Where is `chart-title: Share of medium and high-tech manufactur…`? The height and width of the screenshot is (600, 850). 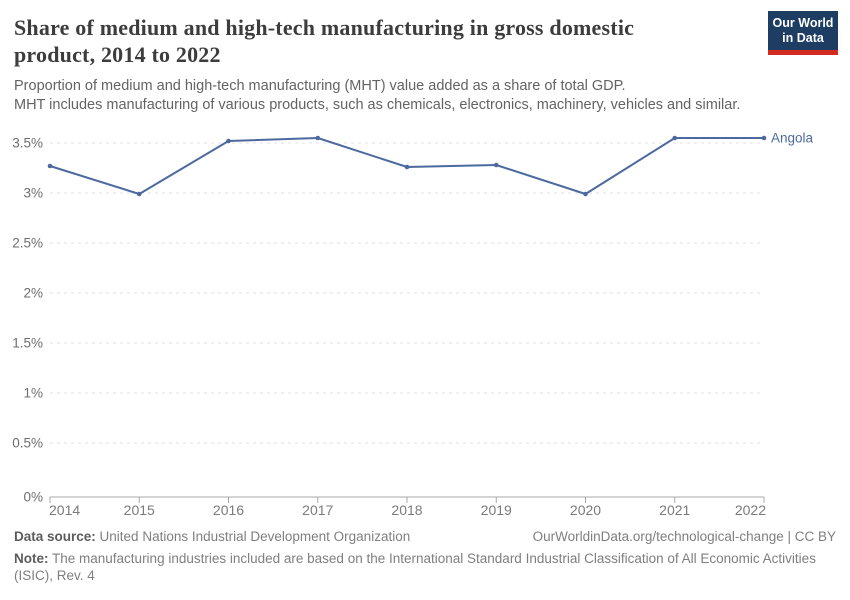
chart-title: Share of medium and high-tech manufactur… is located at coordinates (324, 41).